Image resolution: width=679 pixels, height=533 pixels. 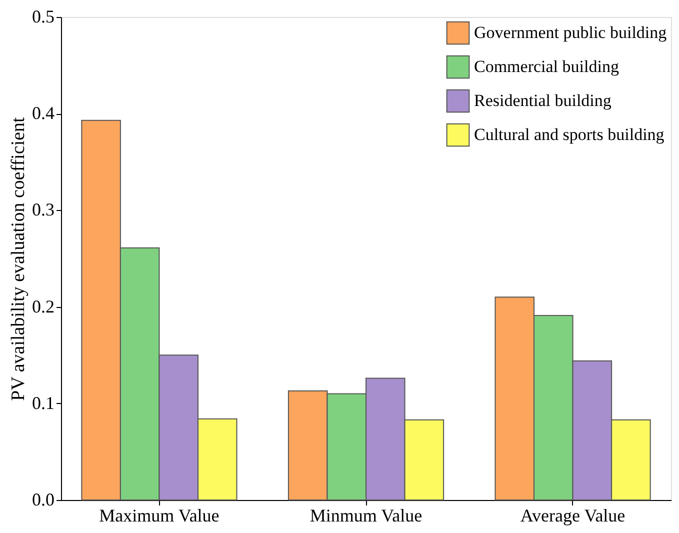 What do you see at coordinates (43, 210) in the screenshot?
I see `y-tick-label: 0.3` at bounding box center [43, 210].